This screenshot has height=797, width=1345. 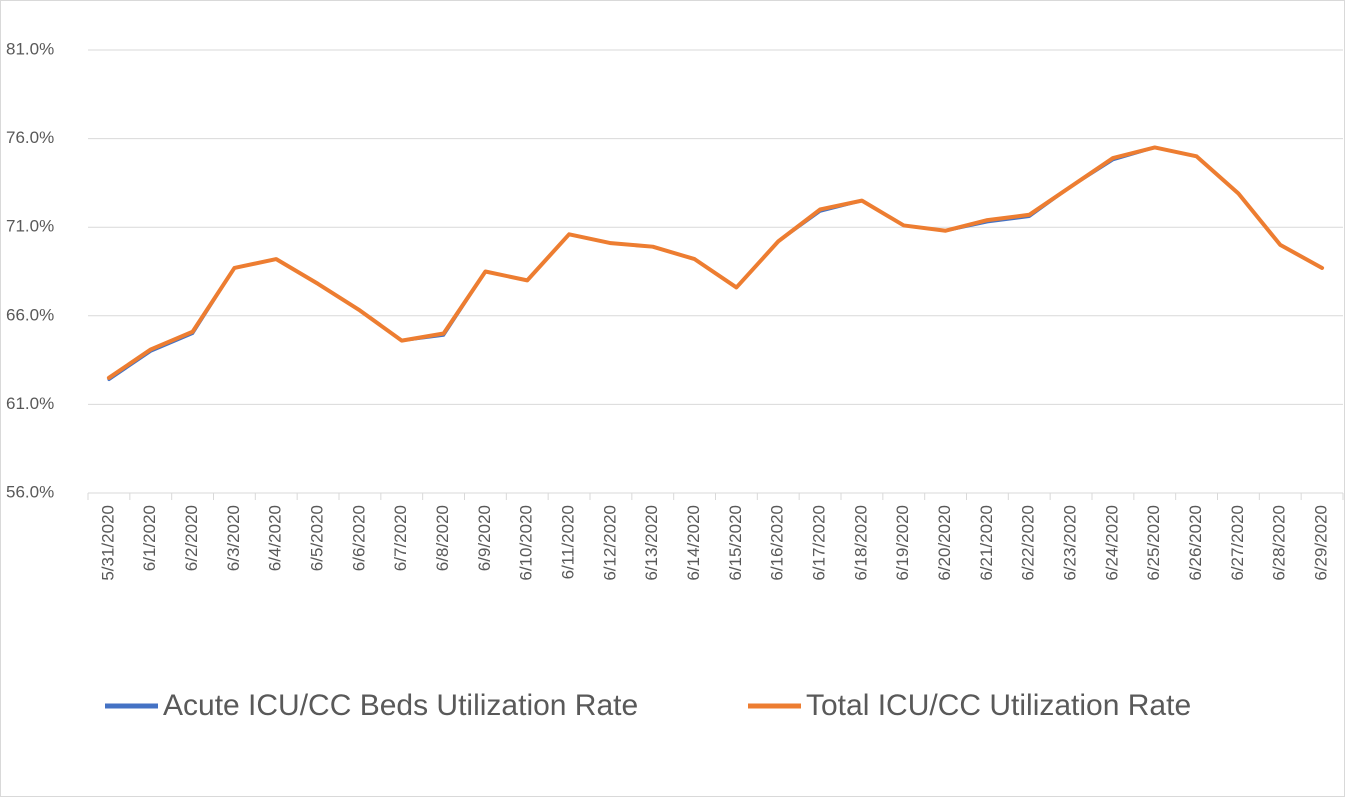 I want to click on x-tick-label: 6/28/2020, so click(x=1279, y=543).